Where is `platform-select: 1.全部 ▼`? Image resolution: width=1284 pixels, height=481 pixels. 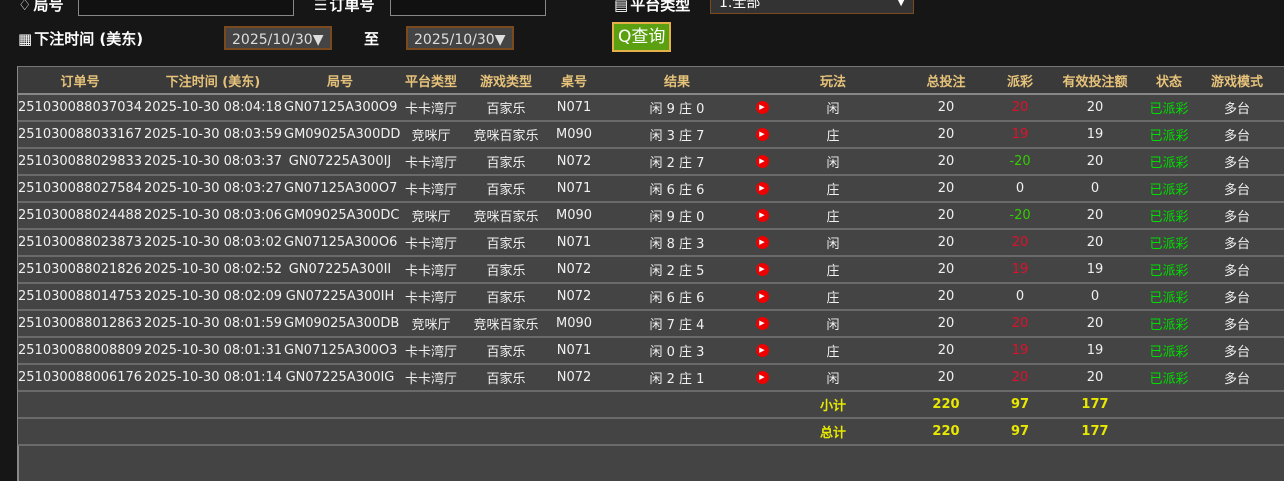
platform-select: 1.全部 ▼ is located at coordinates (812, 7).